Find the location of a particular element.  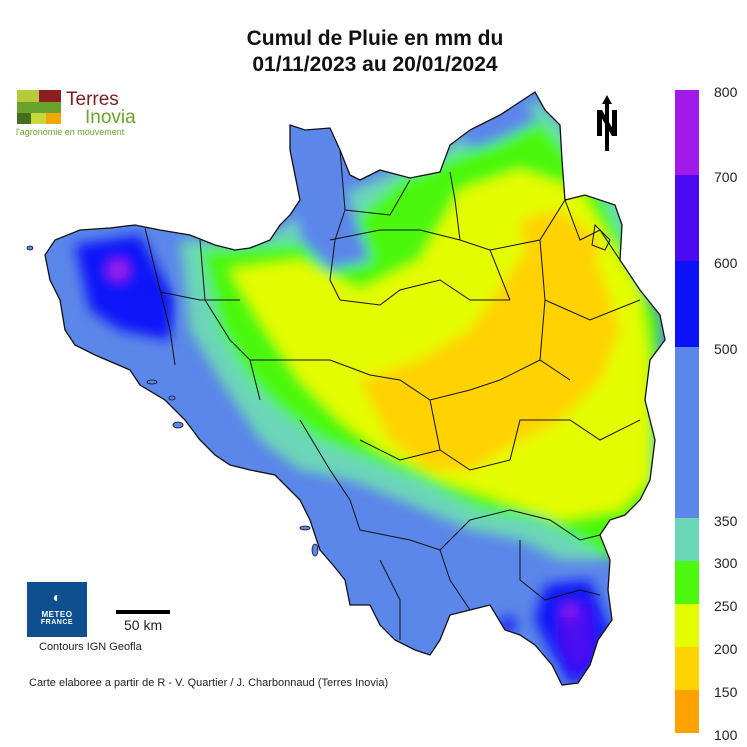

meteo-logo-line2: FRANCE is located at coordinates (57, 622).